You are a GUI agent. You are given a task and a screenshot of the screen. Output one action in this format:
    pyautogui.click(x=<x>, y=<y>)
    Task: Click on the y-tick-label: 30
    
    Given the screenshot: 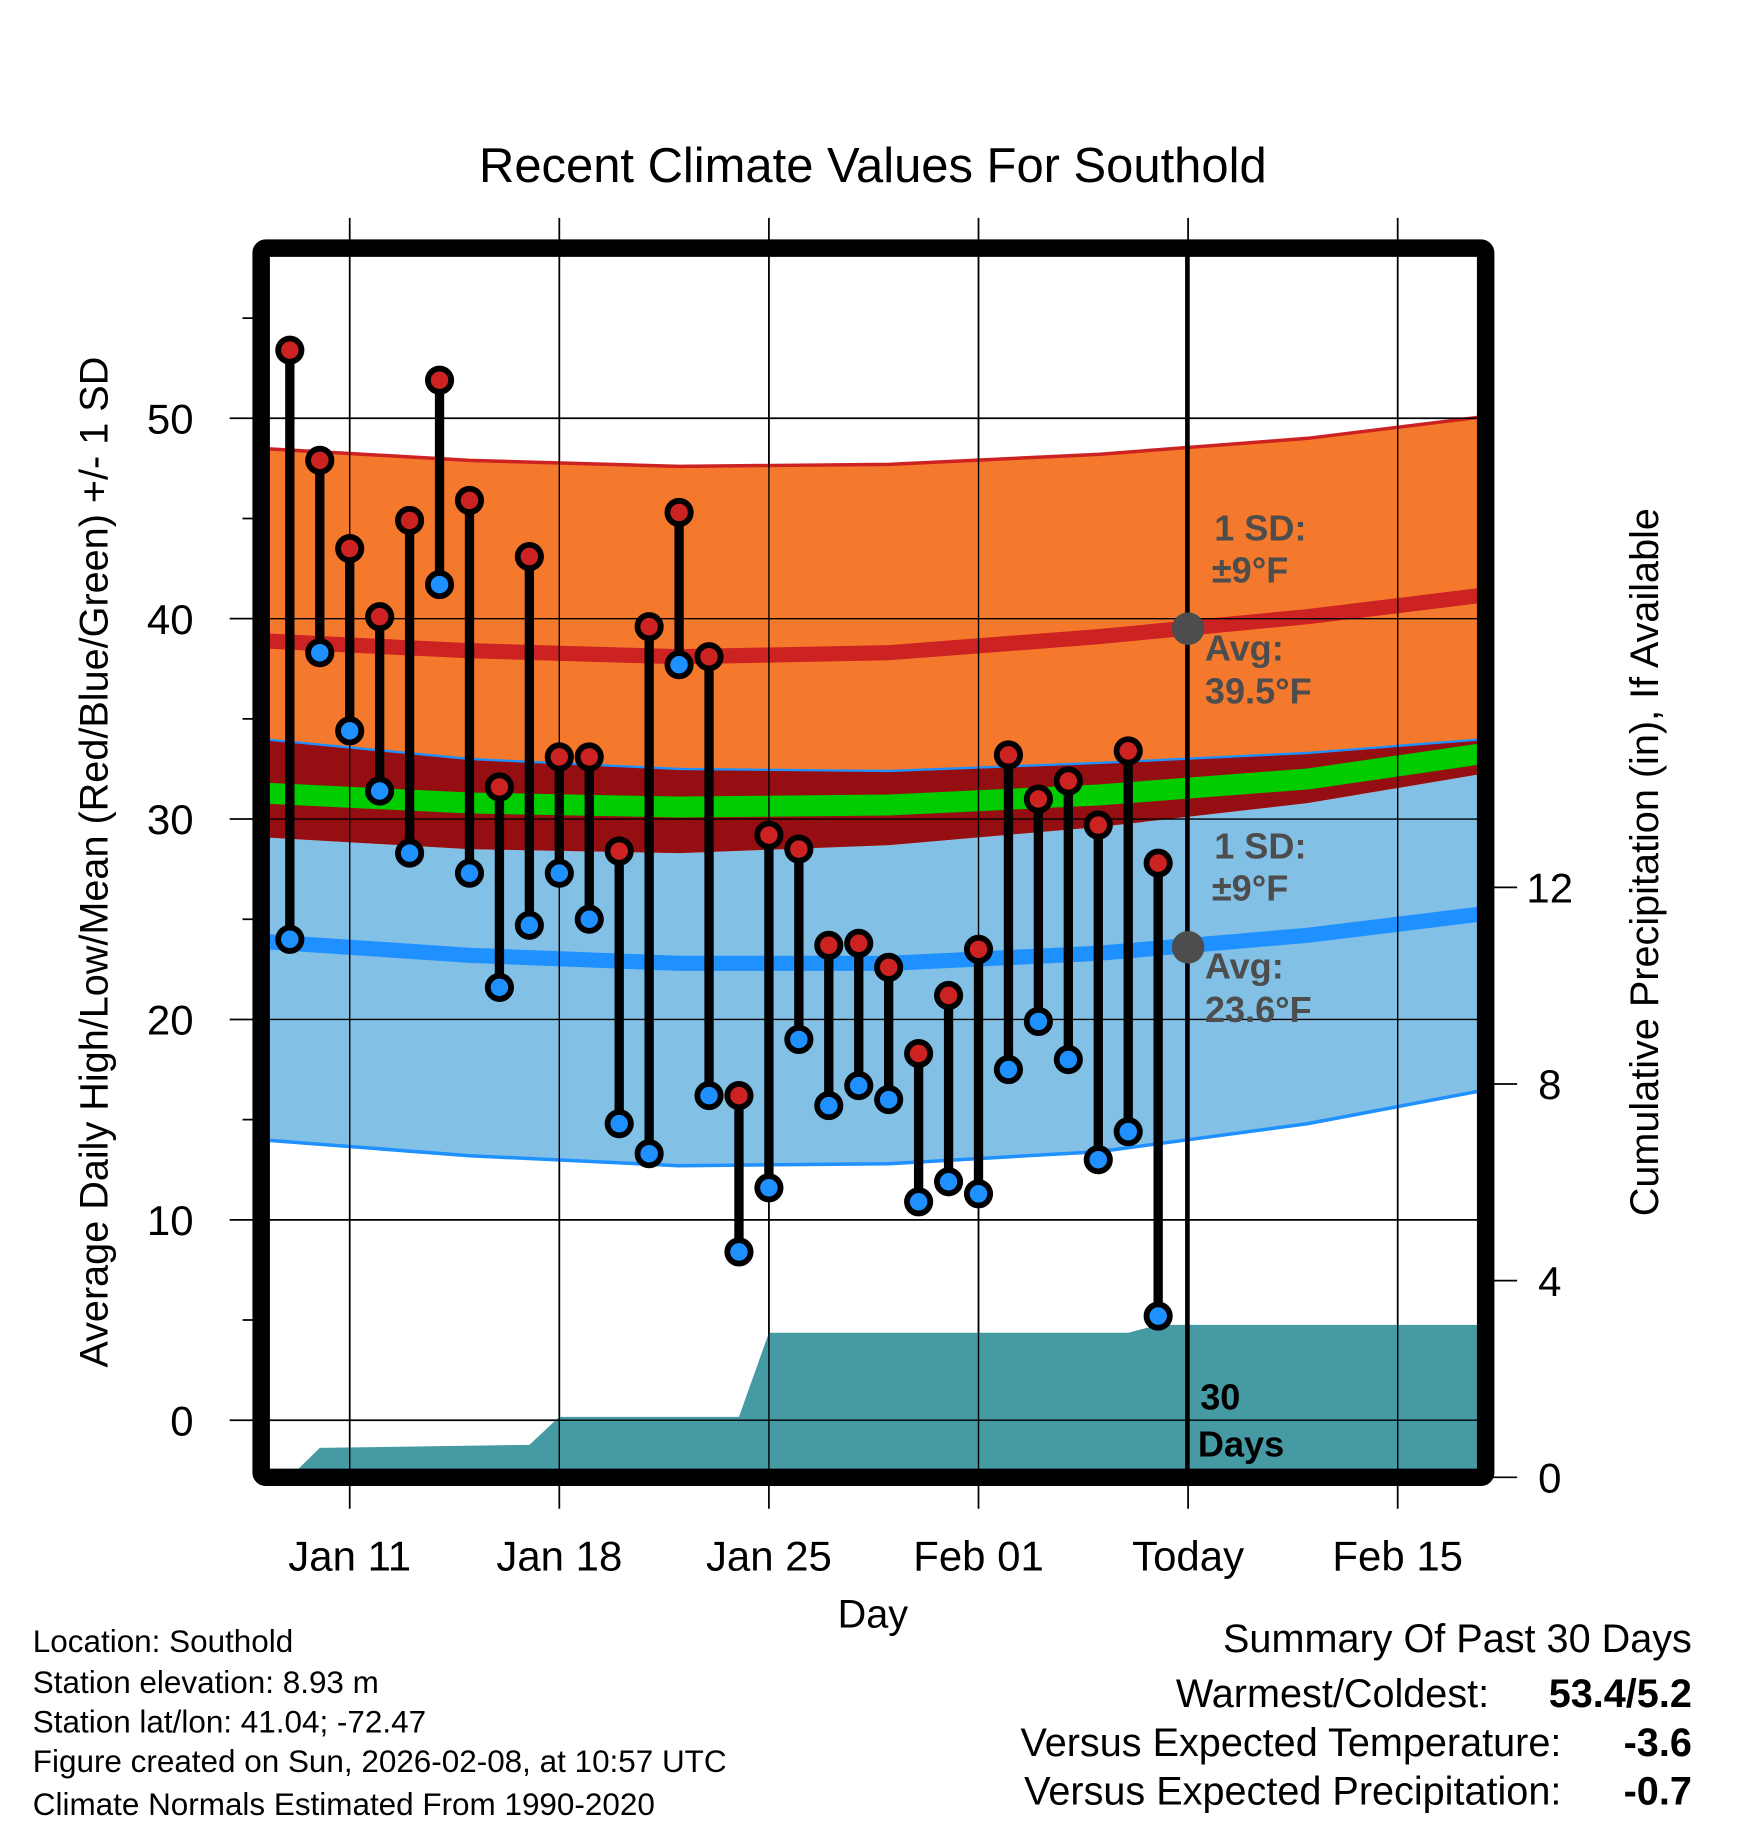 What is the action you would take?
    pyautogui.click(x=170, y=819)
    